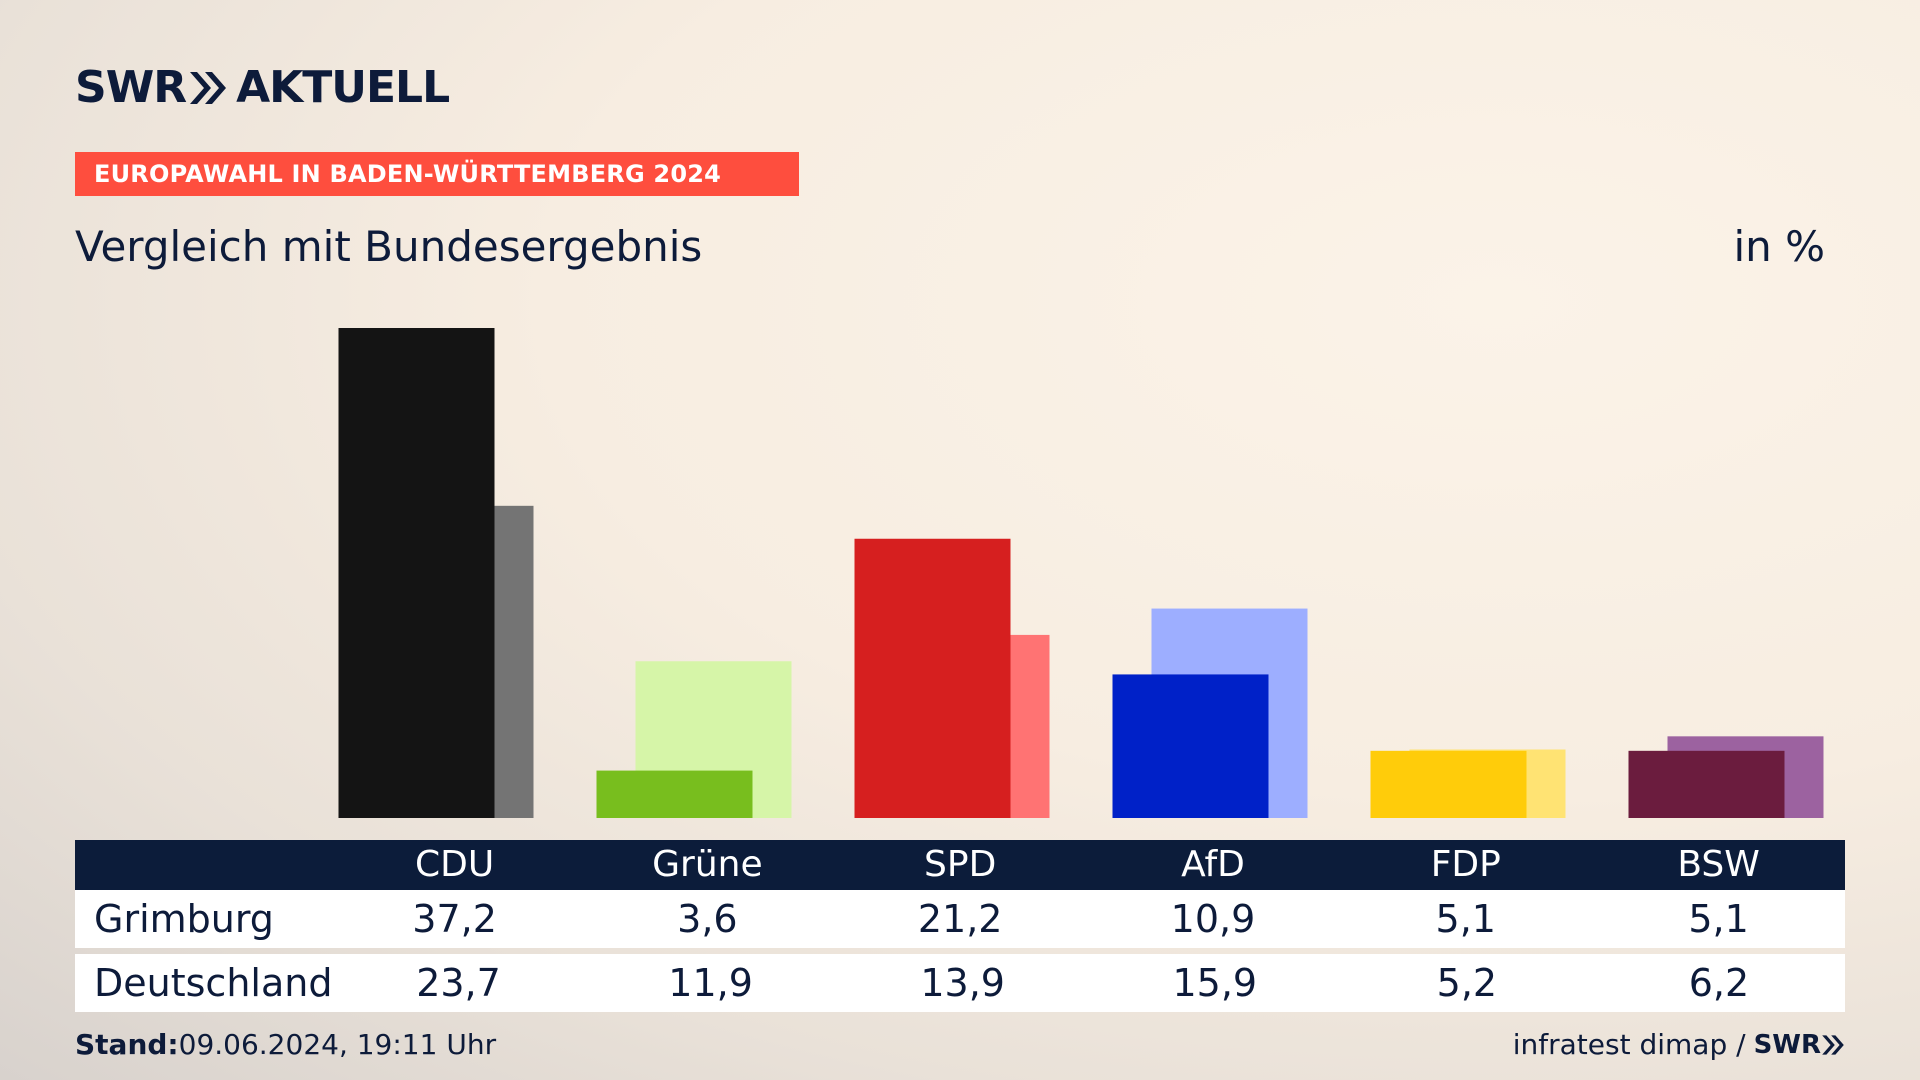  I want to click on bar-grimburg-spd, so click(932, 678).